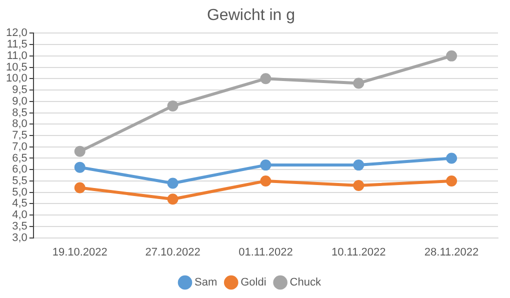 The width and height of the screenshot is (510, 298). I want to click on legend-label: Goldi, so click(253, 282).